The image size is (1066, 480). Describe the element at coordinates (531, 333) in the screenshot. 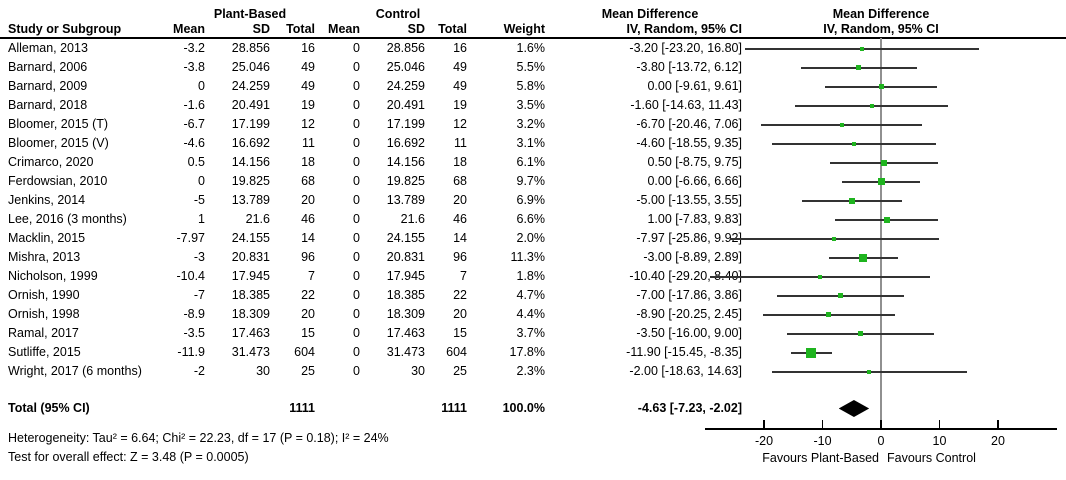

I see `cell-weight: 3.7%` at that location.